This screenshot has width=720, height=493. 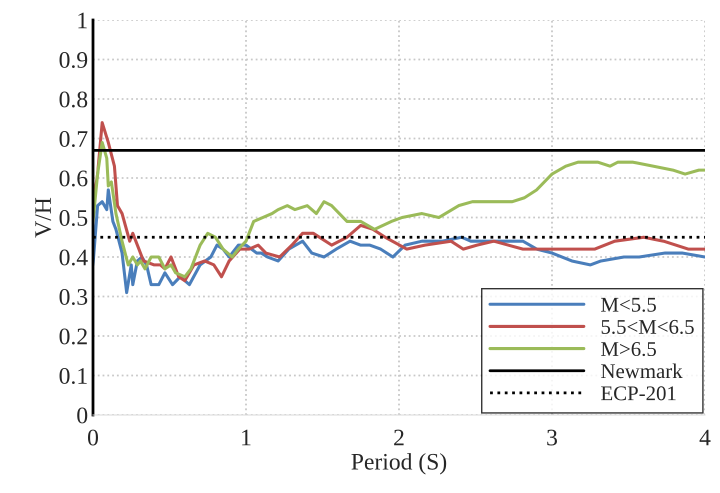 What do you see at coordinates (74, 257) in the screenshot?
I see `y-tick-label: 0.4` at bounding box center [74, 257].